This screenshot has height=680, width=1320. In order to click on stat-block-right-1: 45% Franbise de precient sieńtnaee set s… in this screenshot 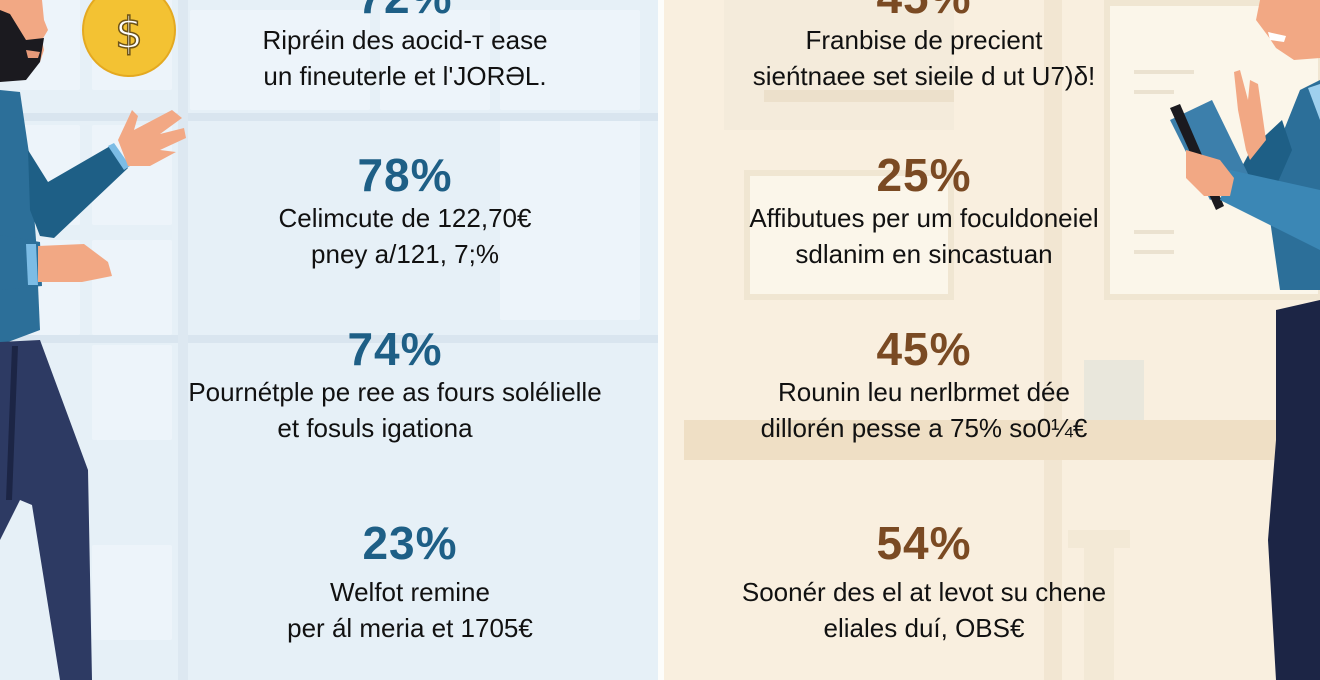, I will do `click(924, 47)`.